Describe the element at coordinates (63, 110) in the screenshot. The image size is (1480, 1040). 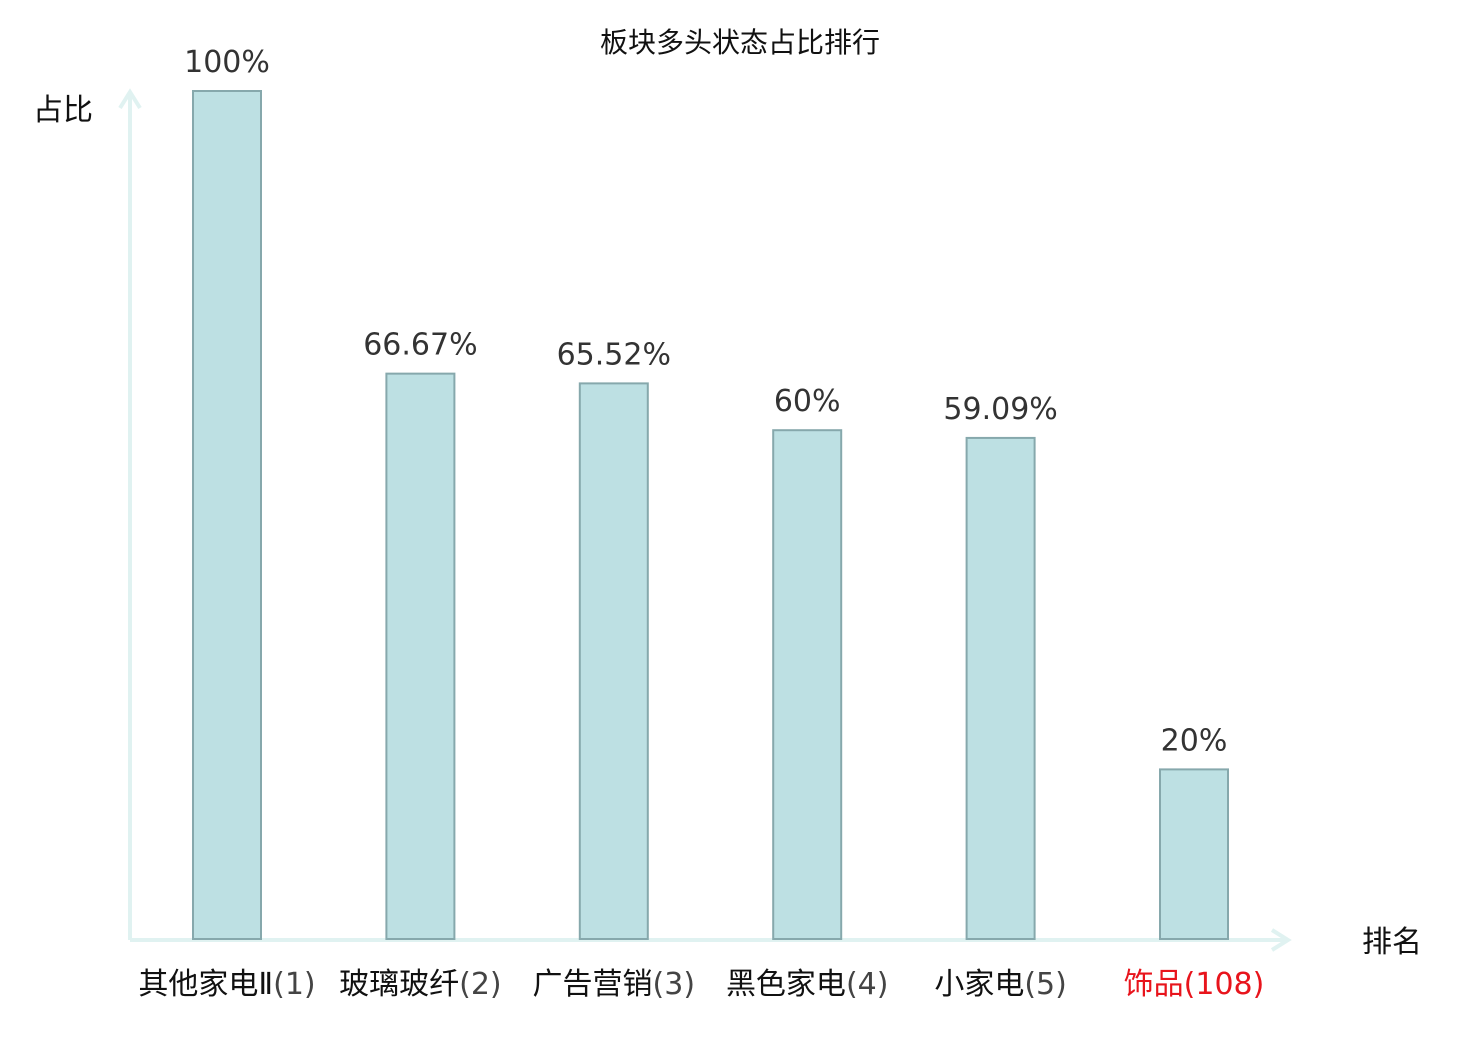
I see `y-axis-label: 占比` at that location.